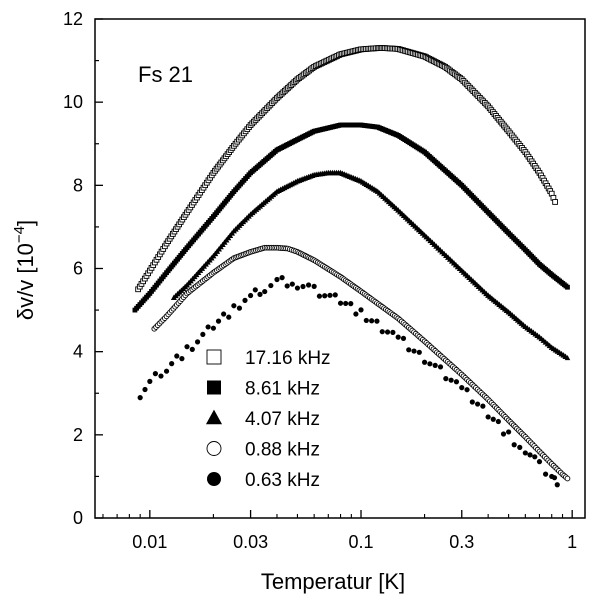 Image resolution: width=592 pixels, height=599 pixels. I want to click on legend-label: 17.16 kHz, so click(288, 358).